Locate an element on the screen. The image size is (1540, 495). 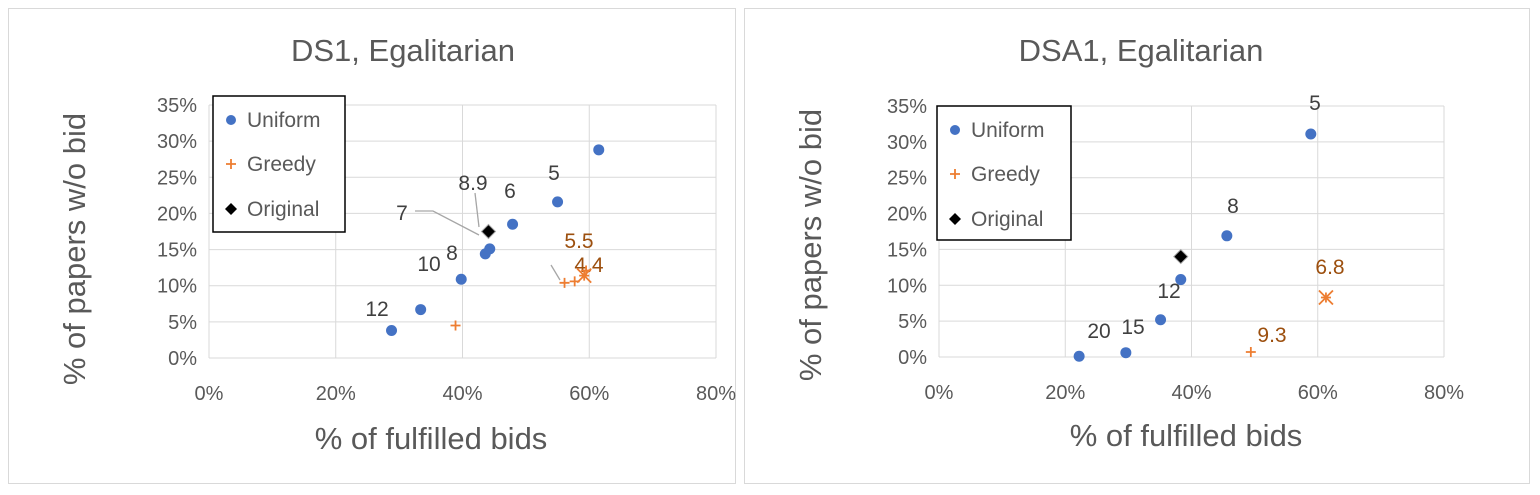
annotation-label: 9.3 is located at coordinates (1271, 335).